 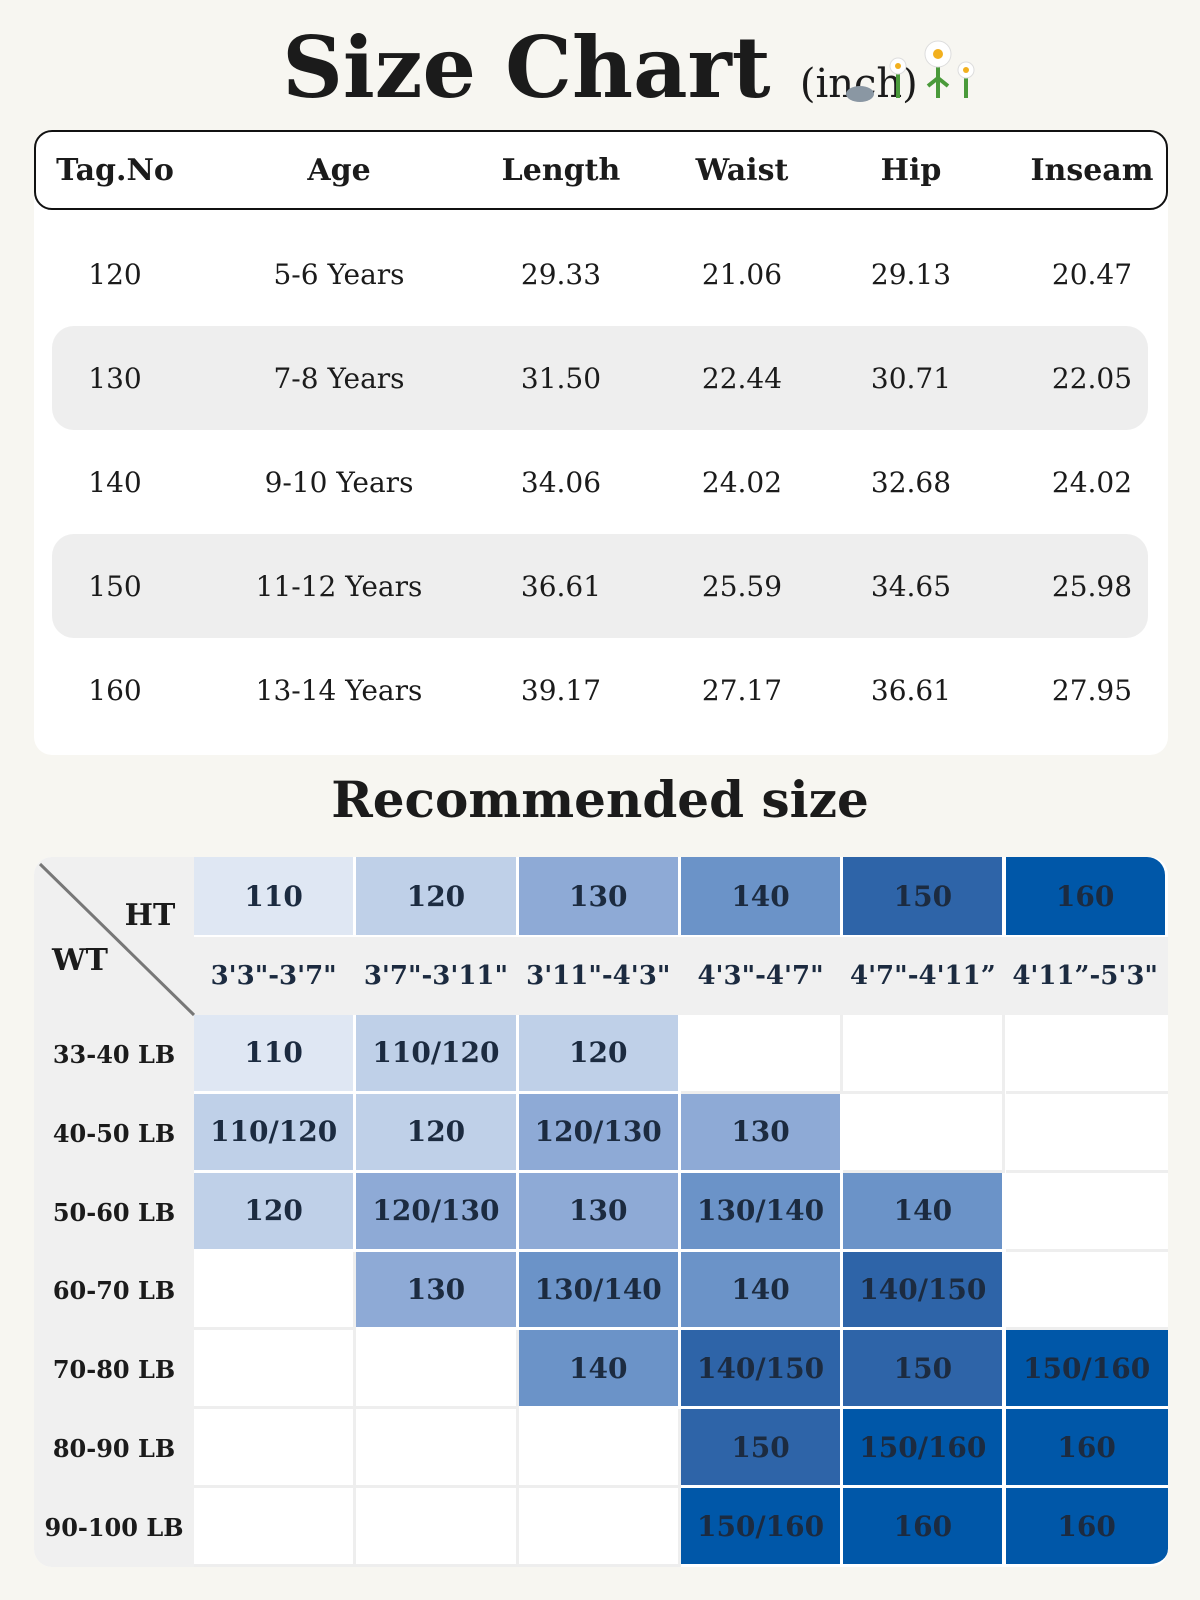 What do you see at coordinates (526, 67) in the screenshot?
I see `title-text: Size Chart` at bounding box center [526, 67].